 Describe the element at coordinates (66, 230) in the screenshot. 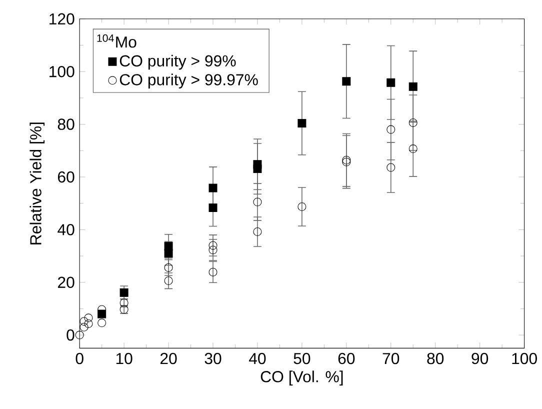

I see `y-tick-label: 40` at that location.